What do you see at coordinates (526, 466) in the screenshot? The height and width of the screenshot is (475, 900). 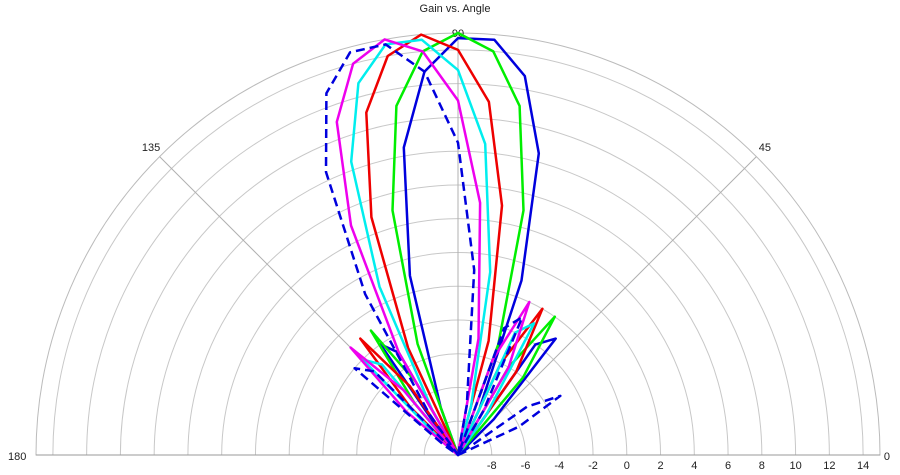 I see `r-tick-label: -6` at bounding box center [526, 466].